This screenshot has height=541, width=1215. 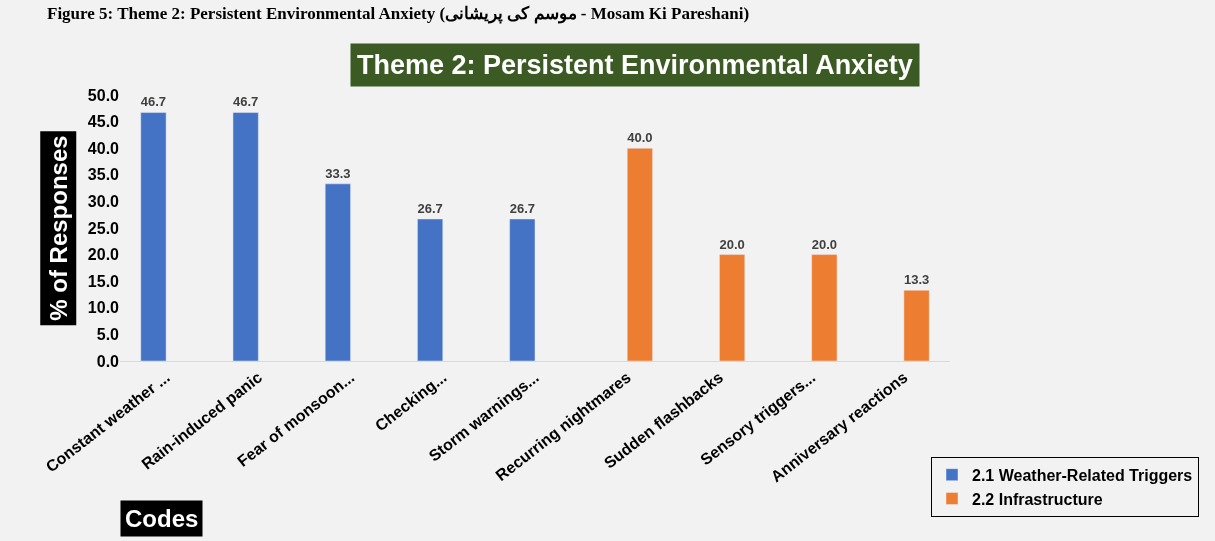 I want to click on chart-title: Theme 2: Persistent Environmental Anxiety, so click(x=635, y=65).